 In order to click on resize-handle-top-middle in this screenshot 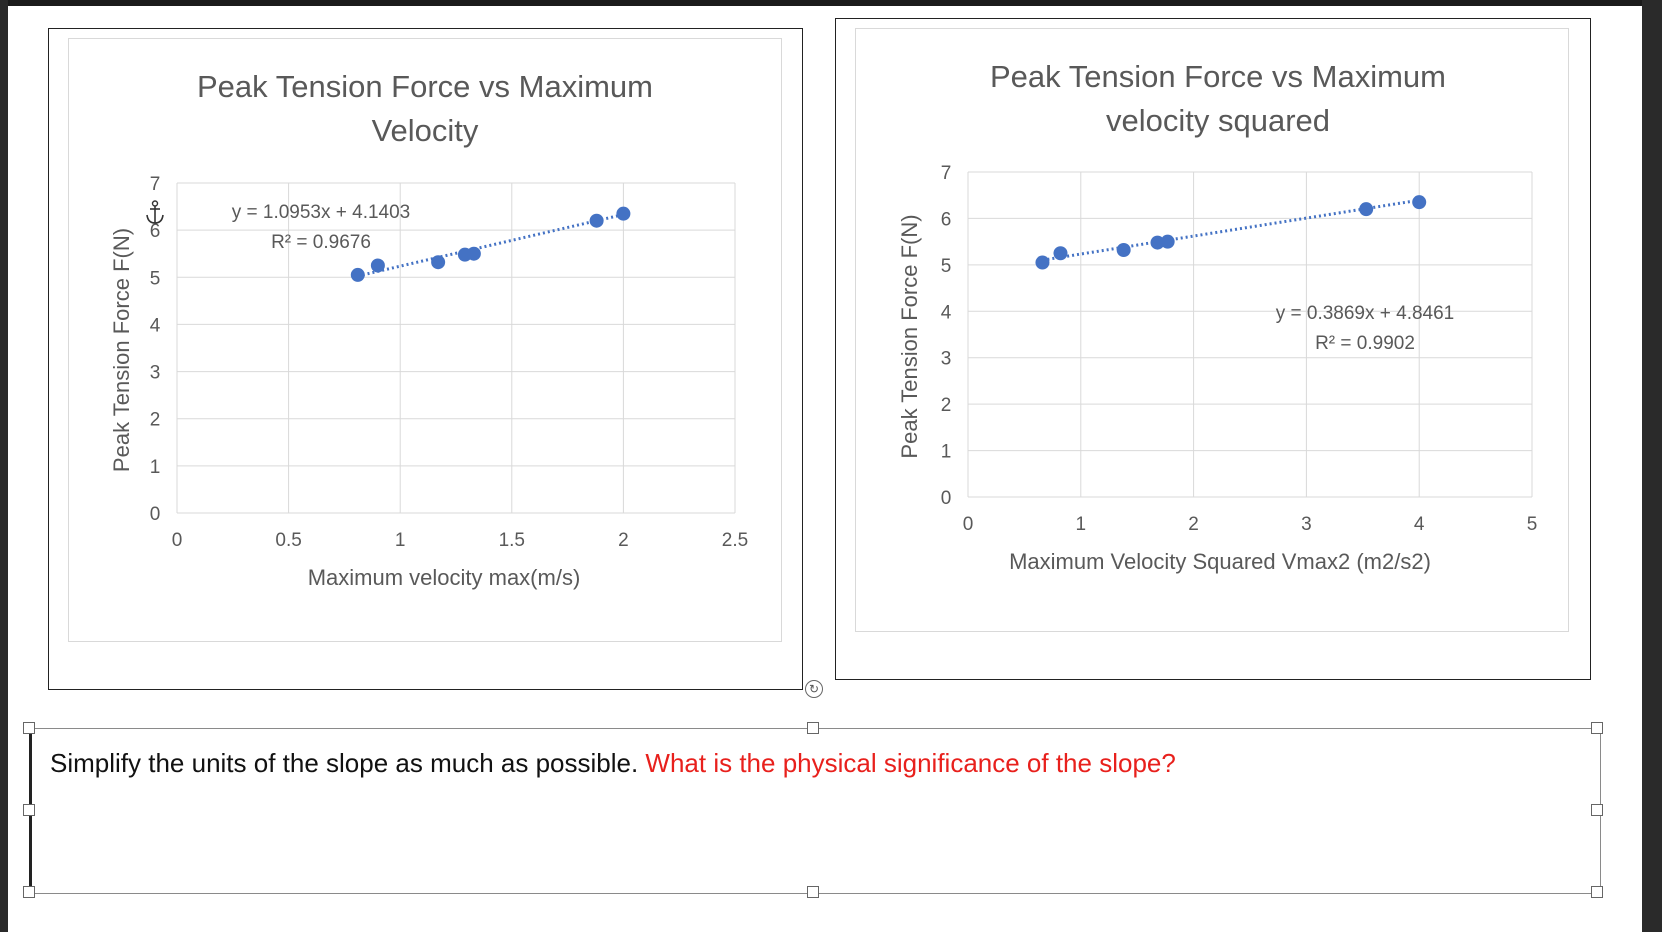, I will do `click(813, 728)`.